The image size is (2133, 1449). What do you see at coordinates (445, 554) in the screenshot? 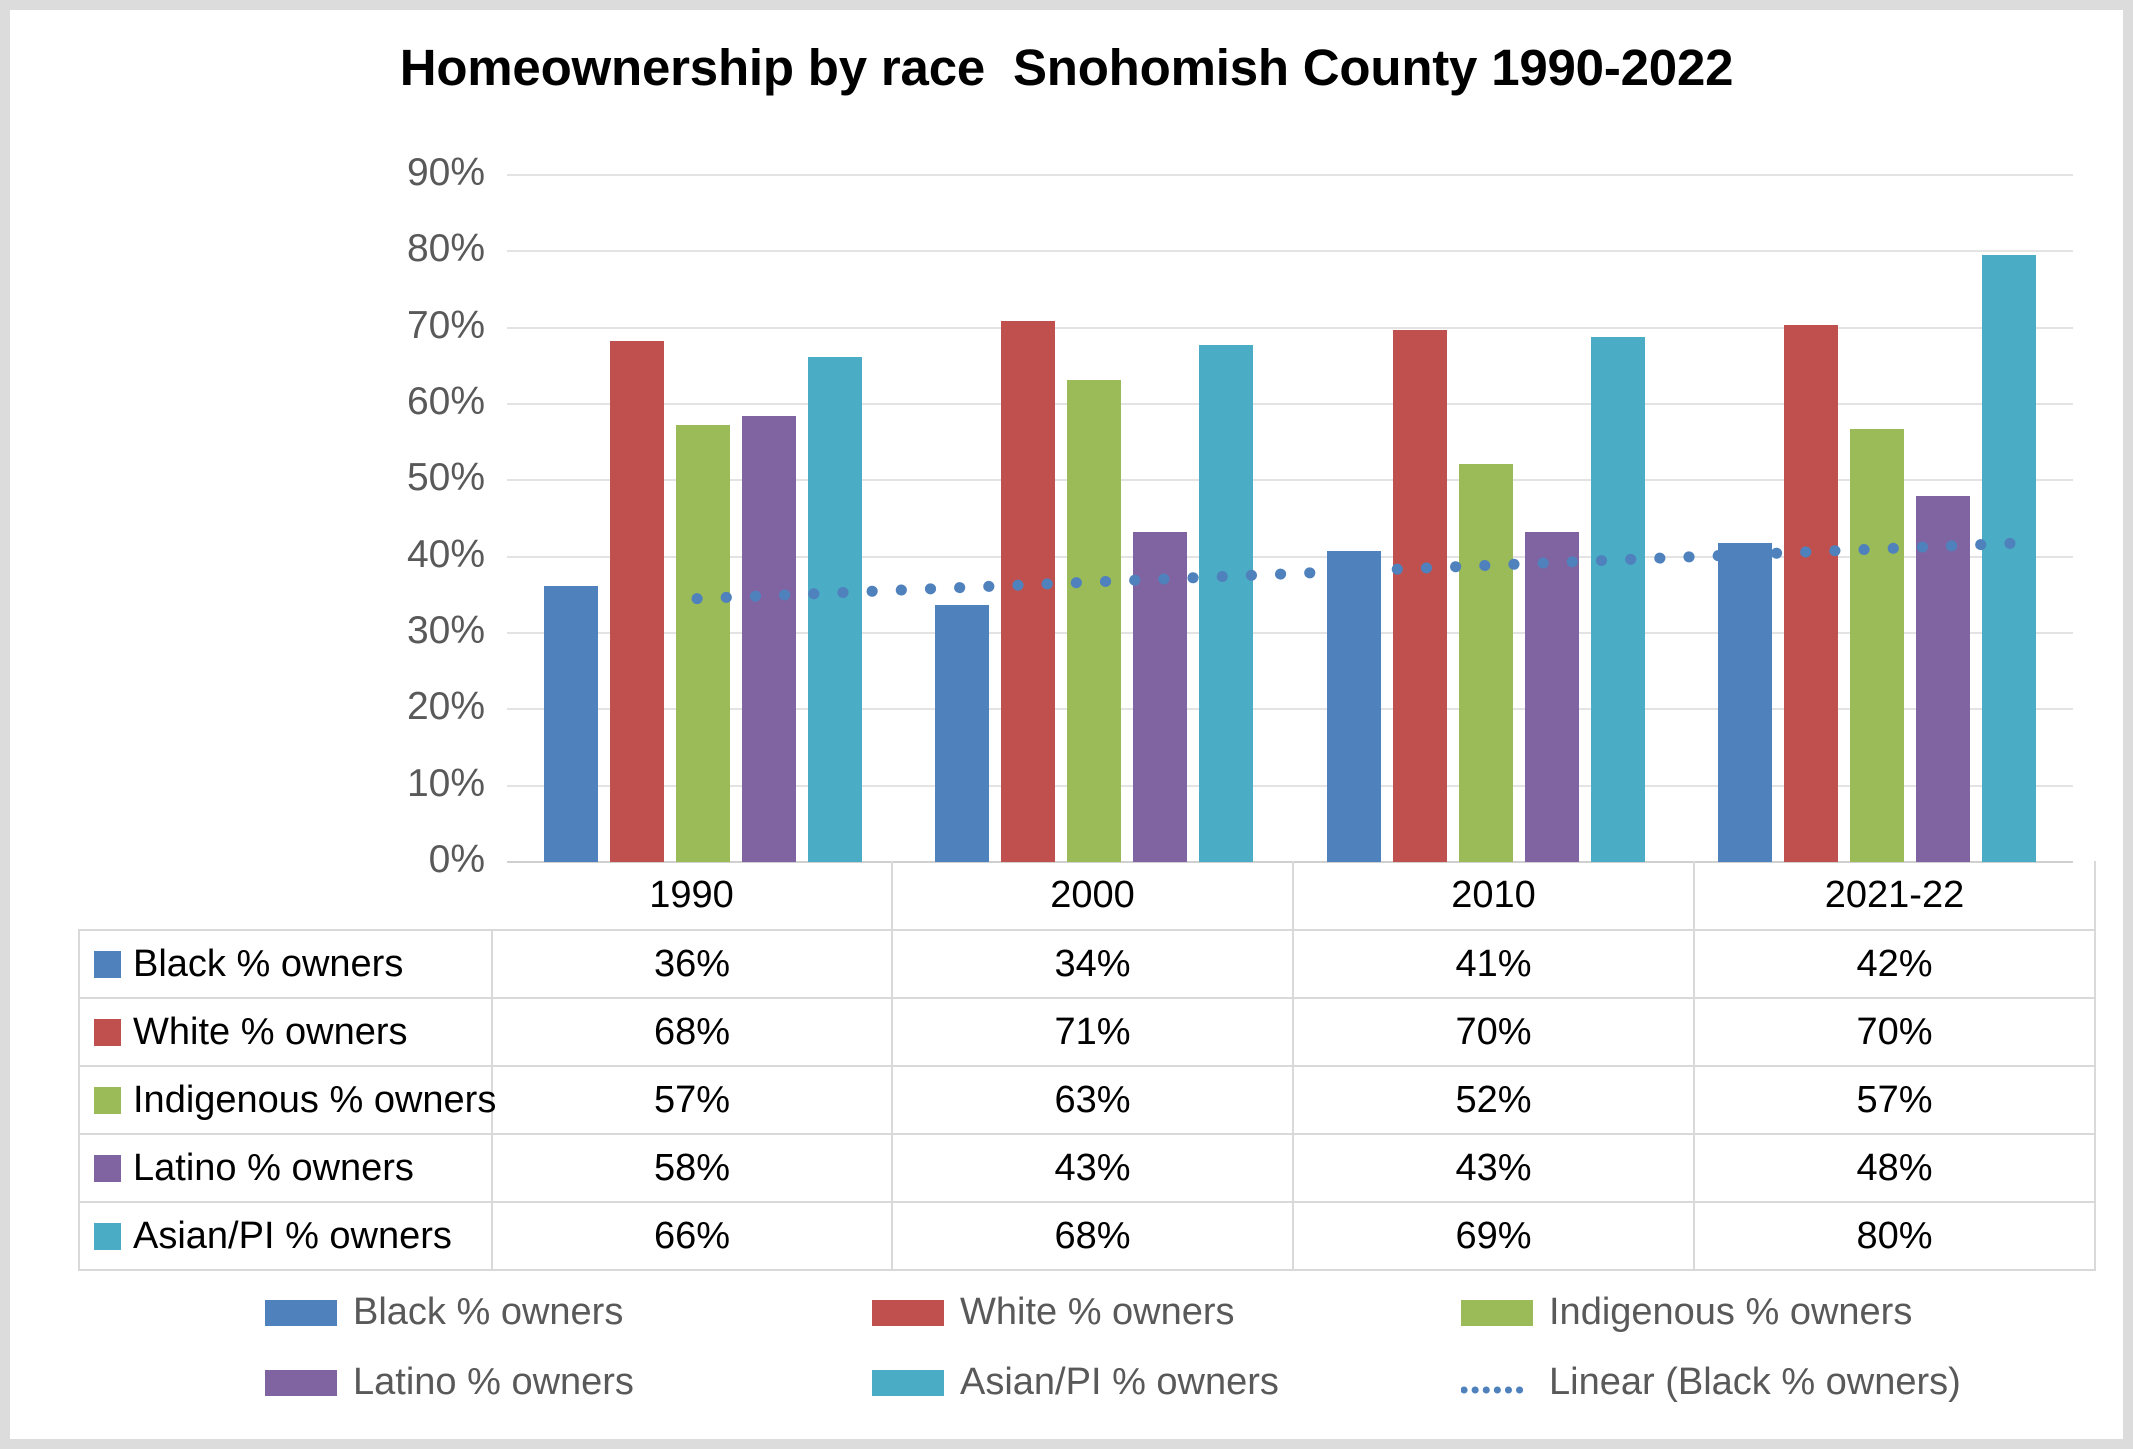
I see `y-axis-tick-label: 40%` at bounding box center [445, 554].